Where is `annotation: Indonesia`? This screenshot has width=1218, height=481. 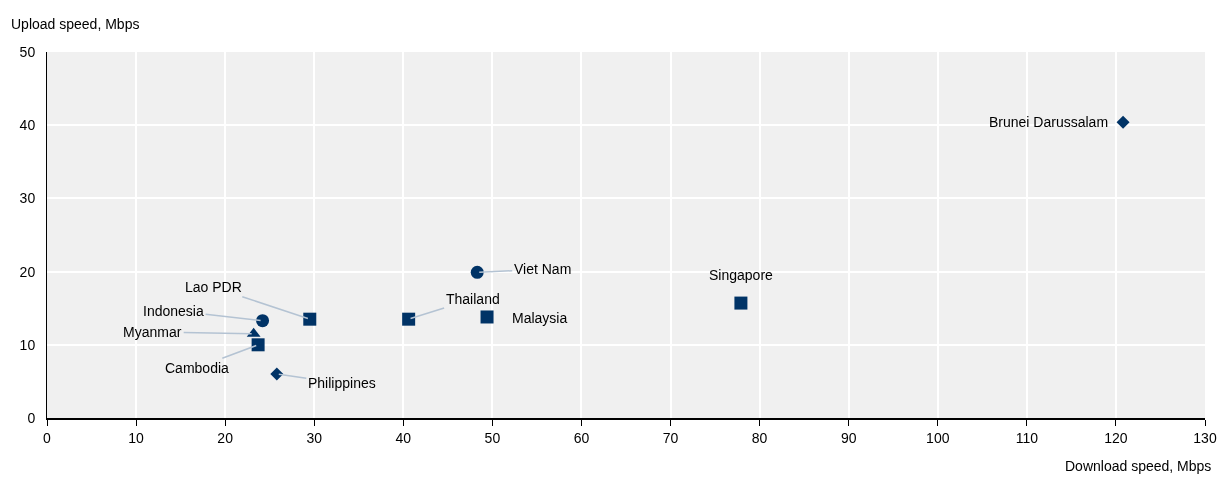 annotation: Indonesia is located at coordinates (173, 311).